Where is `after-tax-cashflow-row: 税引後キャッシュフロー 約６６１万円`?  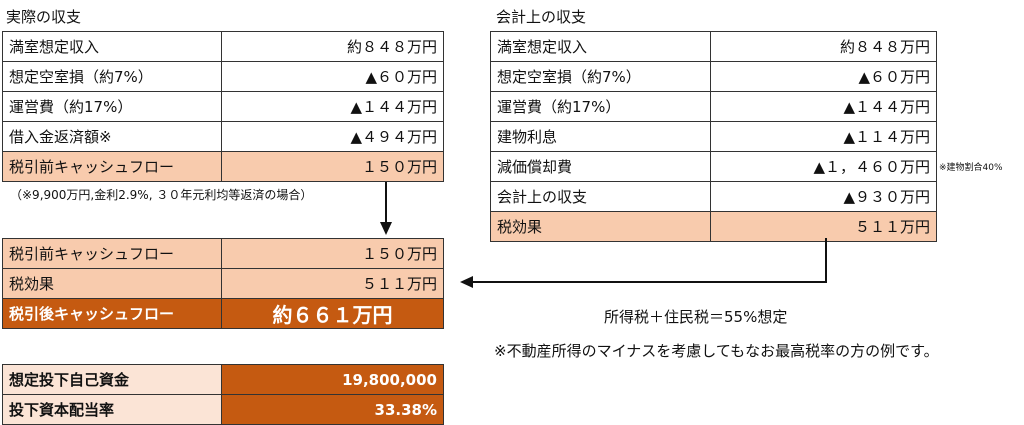 after-tax-cashflow-row: 税引後キャッシュフロー 約６６１万円 is located at coordinates (223, 313).